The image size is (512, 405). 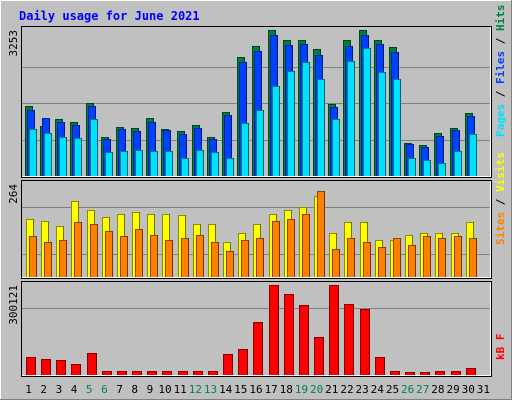 What do you see at coordinates (331, 389) in the screenshot?
I see `x-tick-label-day-21: 21` at bounding box center [331, 389].